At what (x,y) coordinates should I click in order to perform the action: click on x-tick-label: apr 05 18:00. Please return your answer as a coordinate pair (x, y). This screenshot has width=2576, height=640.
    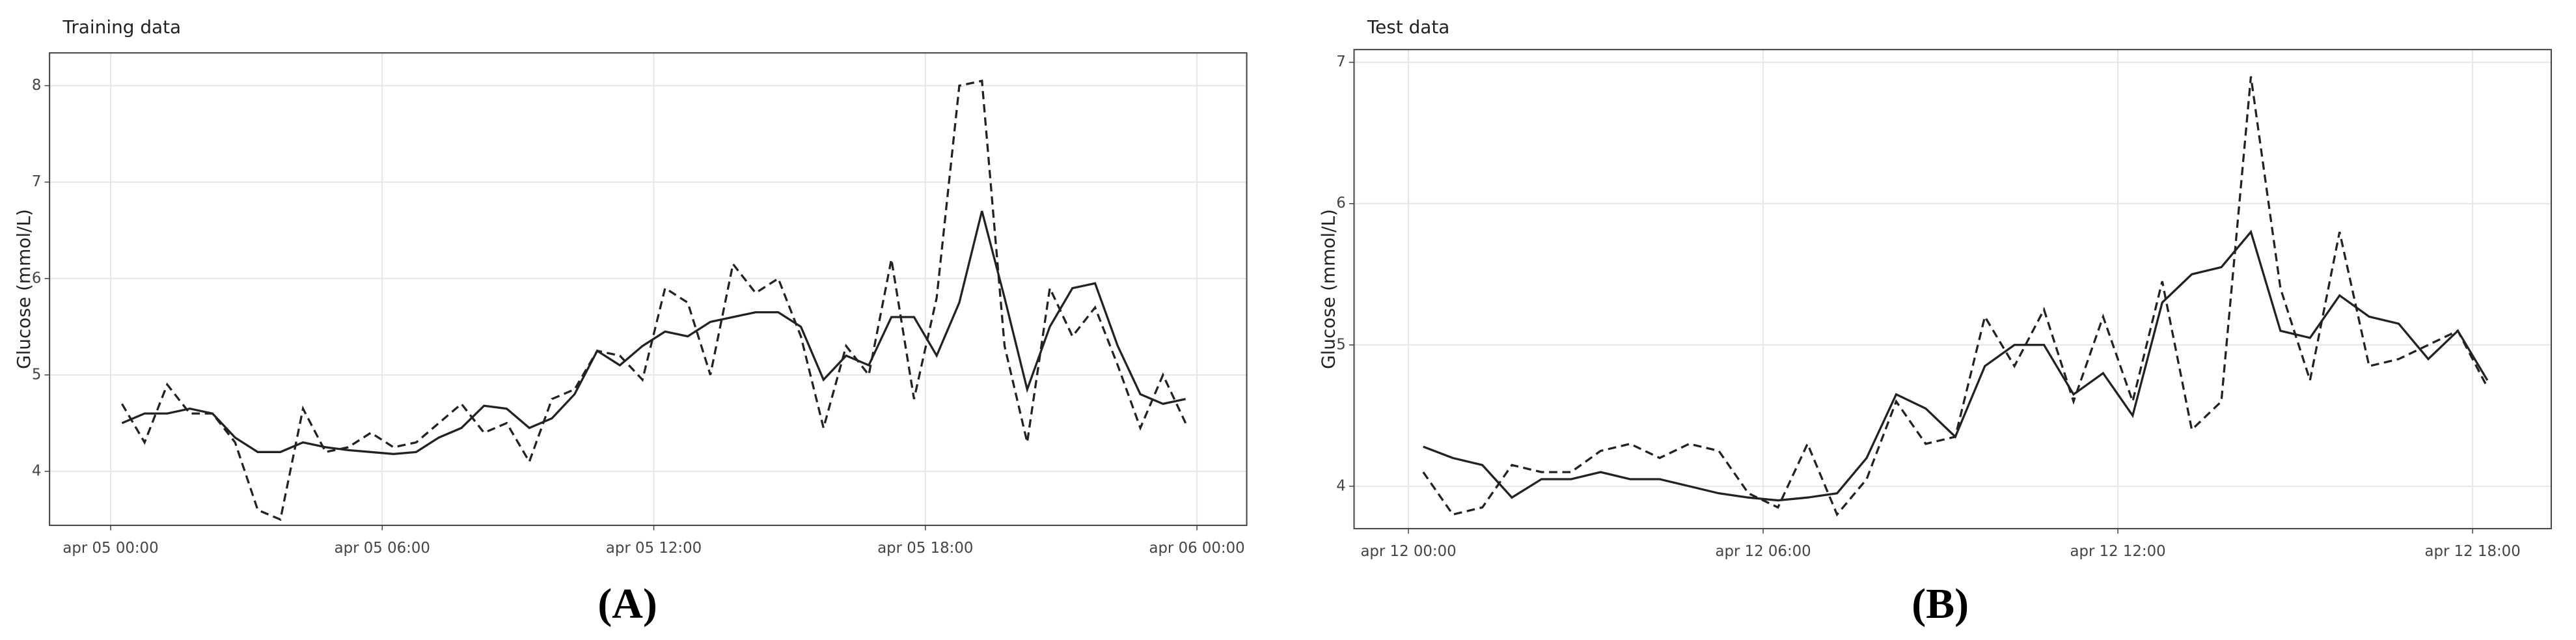
    Looking at the image, I should click on (925, 548).